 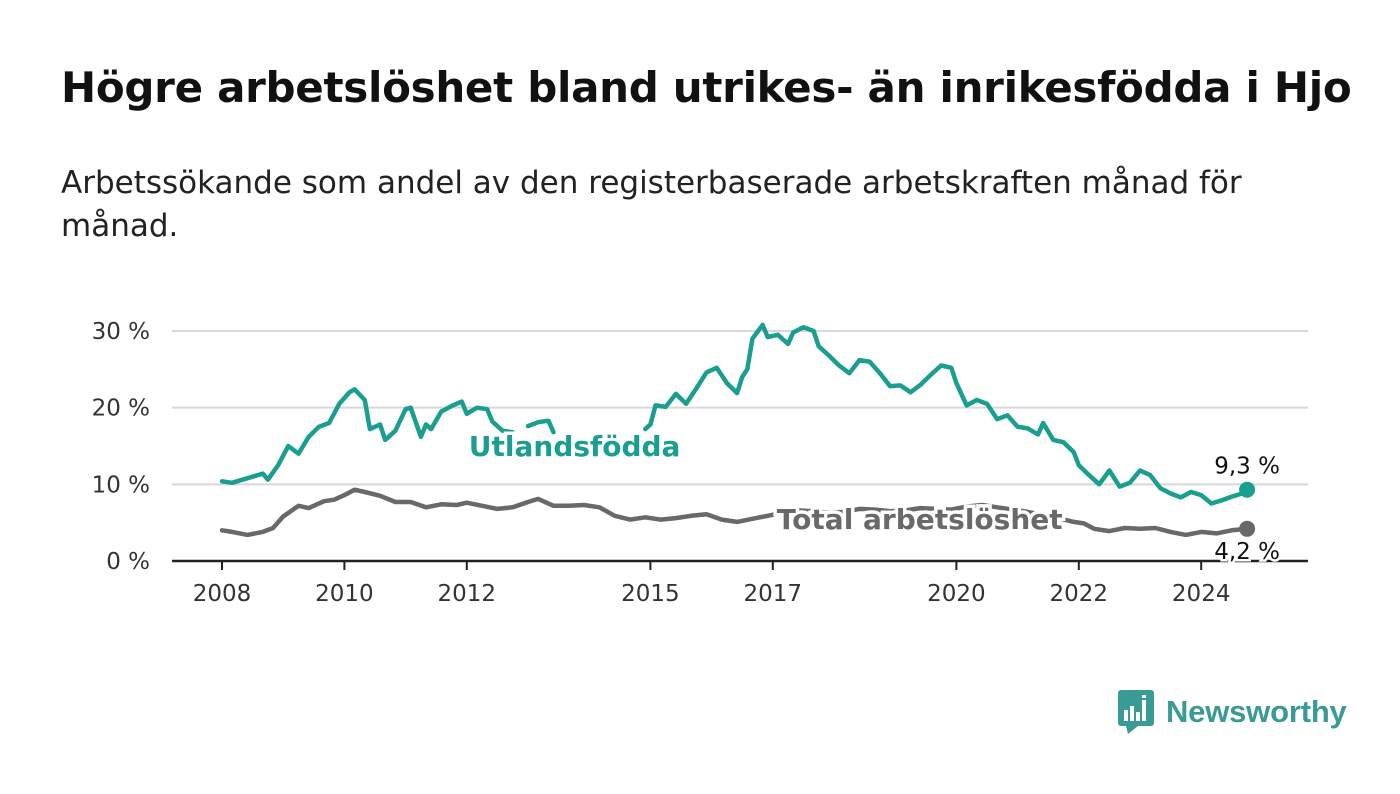 I want to click on y-tick-label: 0 %, so click(x=128, y=562).